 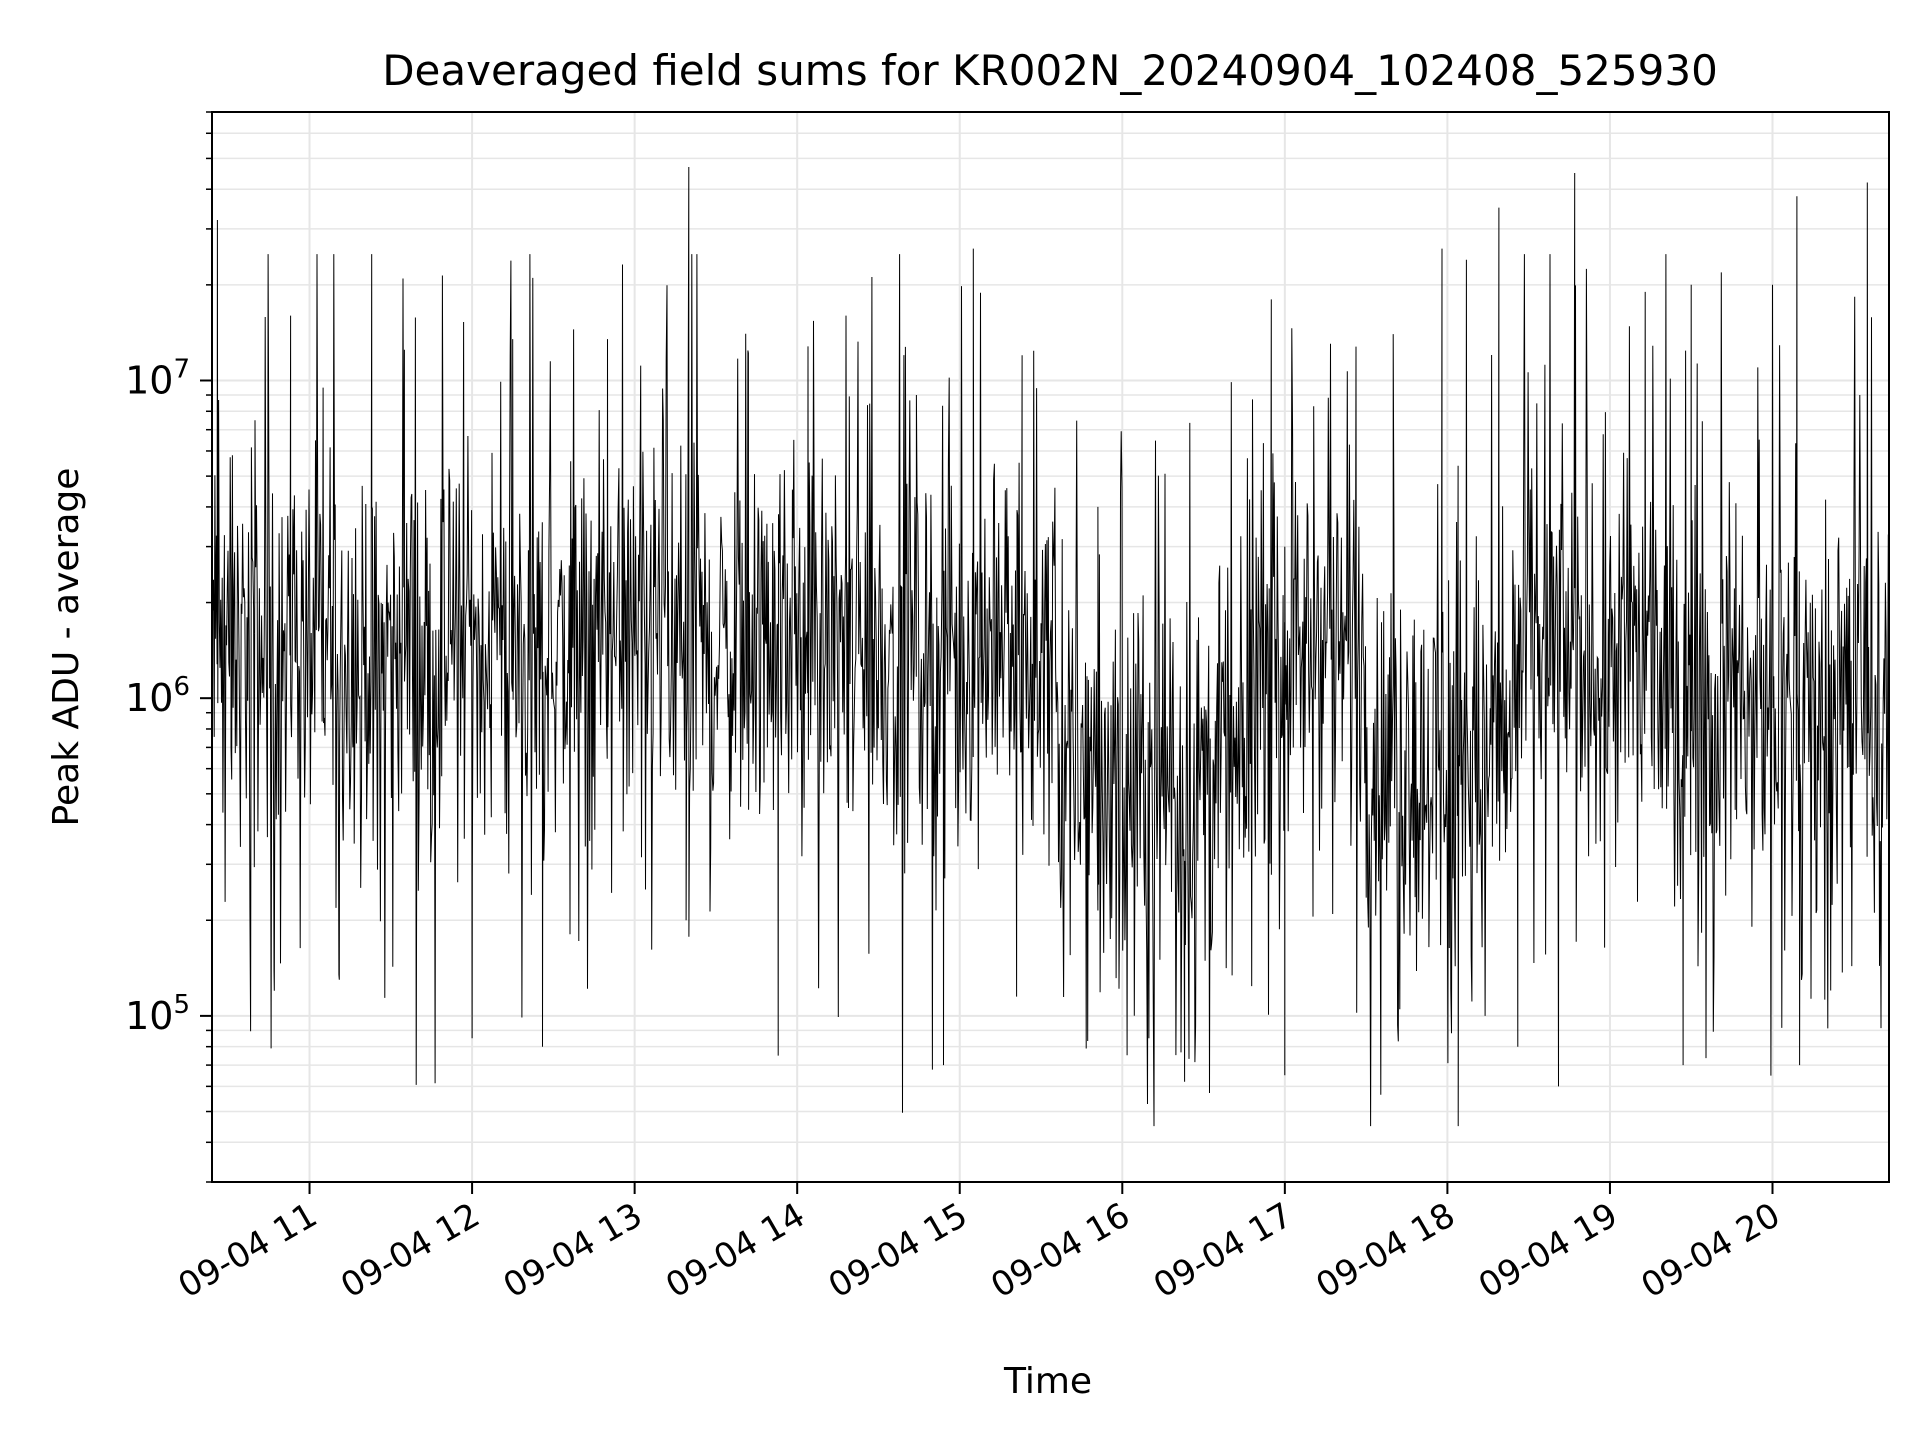 What do you see at coordinates (157, 1014) in the screenshot?
I see `y-tick-label: 105` at bounding box center [157, 1014].